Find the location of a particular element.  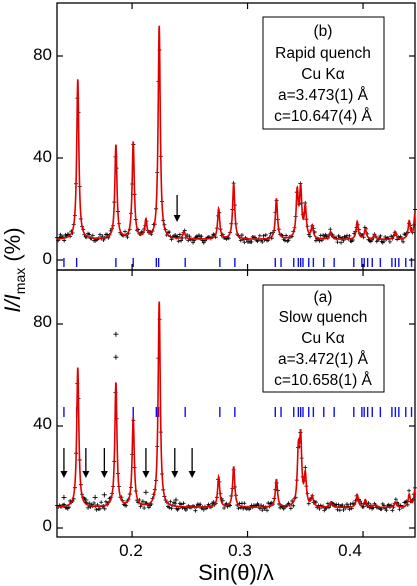

bottom-legend-box is located at coordinates (323, 338).